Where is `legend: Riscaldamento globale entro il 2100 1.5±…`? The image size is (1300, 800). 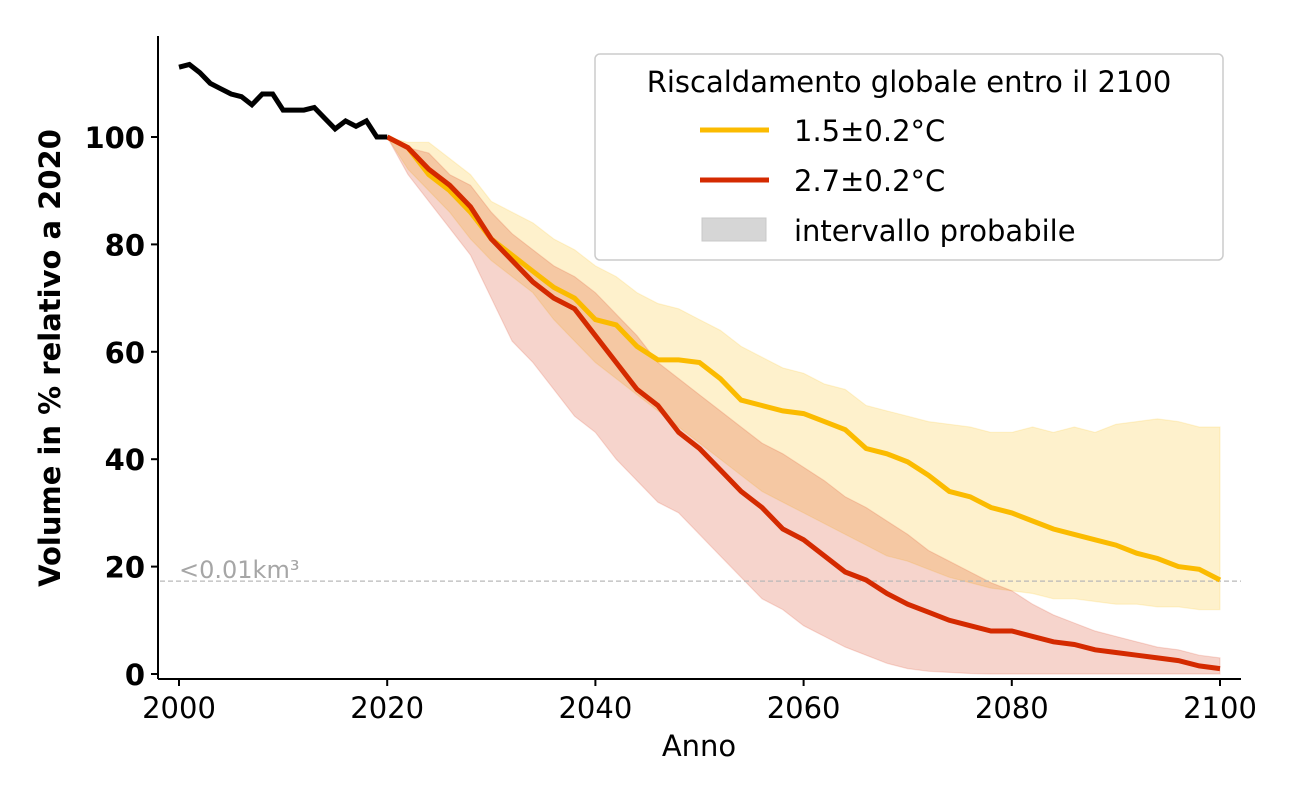 legend: Riscaldamento globale entro il 2100 1.5±… is located at coordinates (909, 157).